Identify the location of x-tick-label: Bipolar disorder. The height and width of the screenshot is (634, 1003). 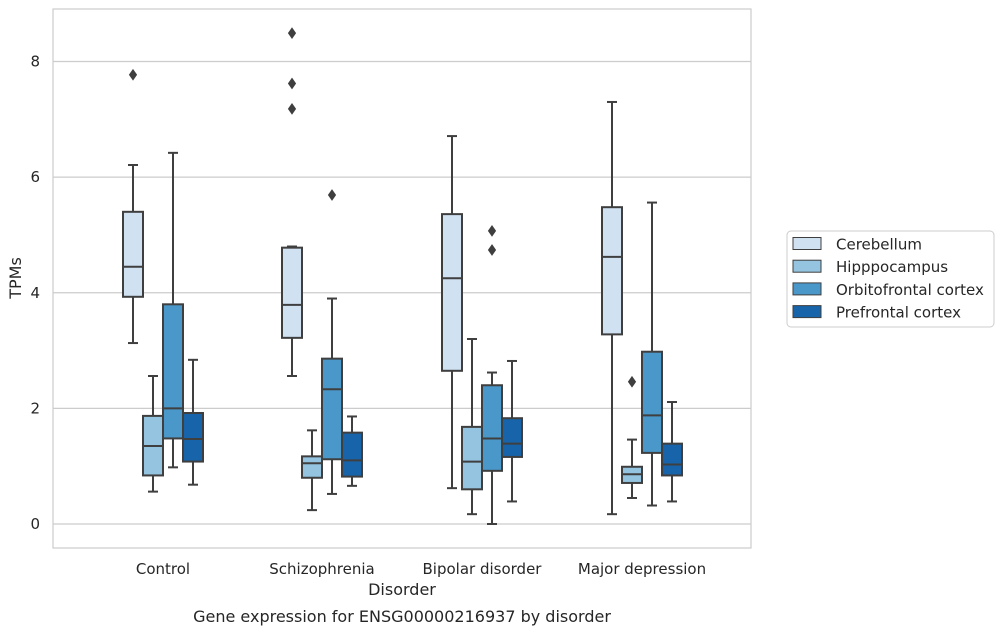
(483, 569).